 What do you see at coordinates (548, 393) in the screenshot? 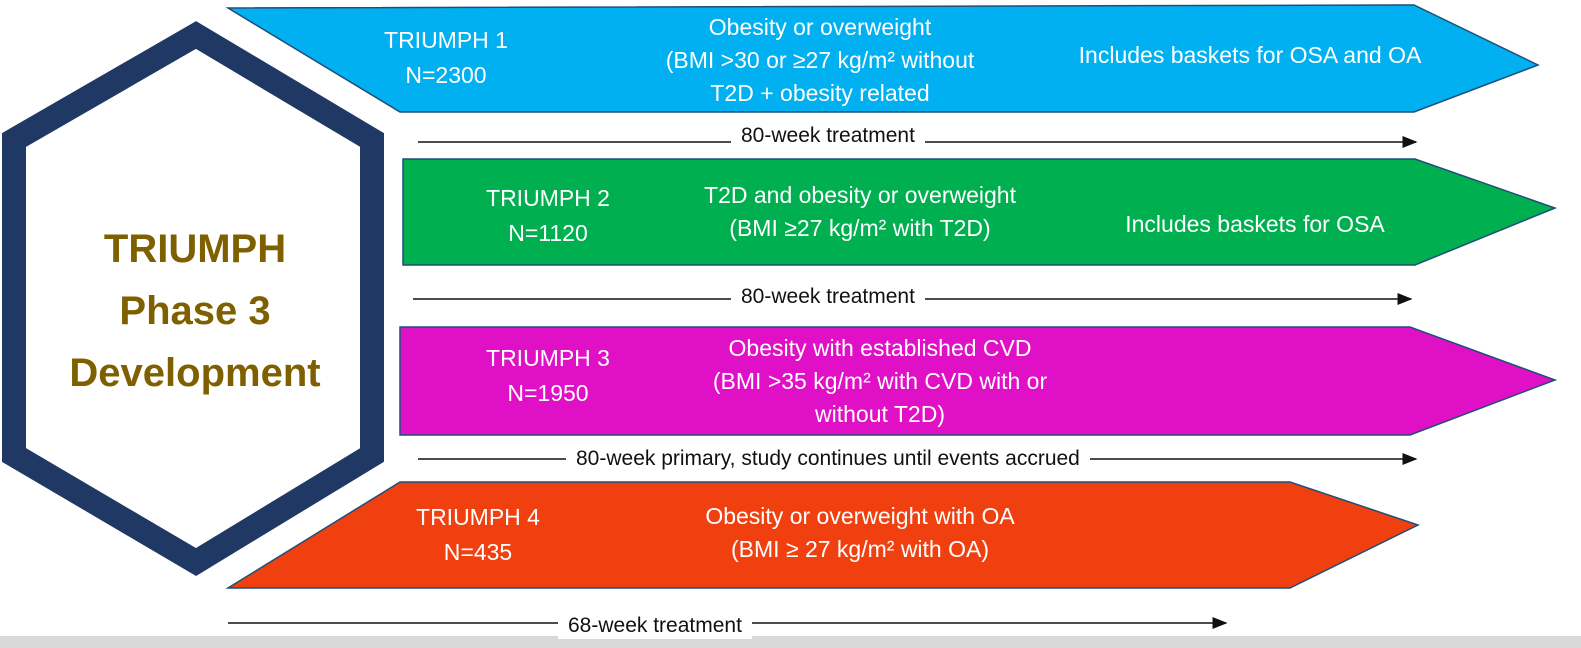
I see `trial-n: N=1950` at bounding box center [548, 393].